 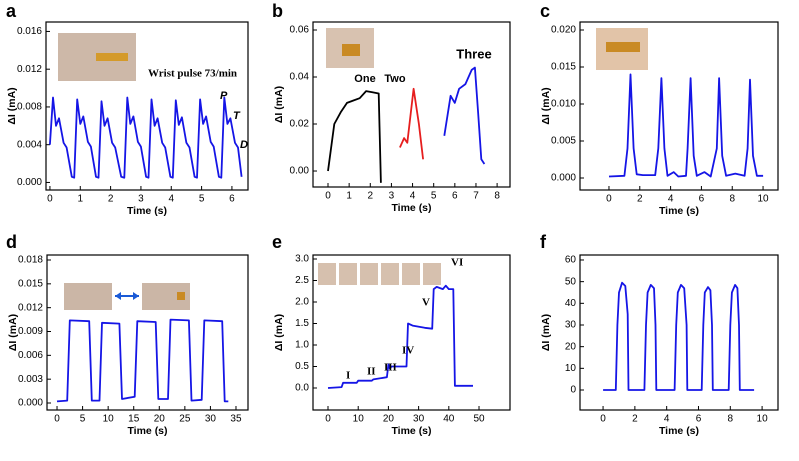 What do you see at coordinates (302, 280) in the screenshot?
I see `y-tick-label: 2.5` at bounding box center [302, 280].